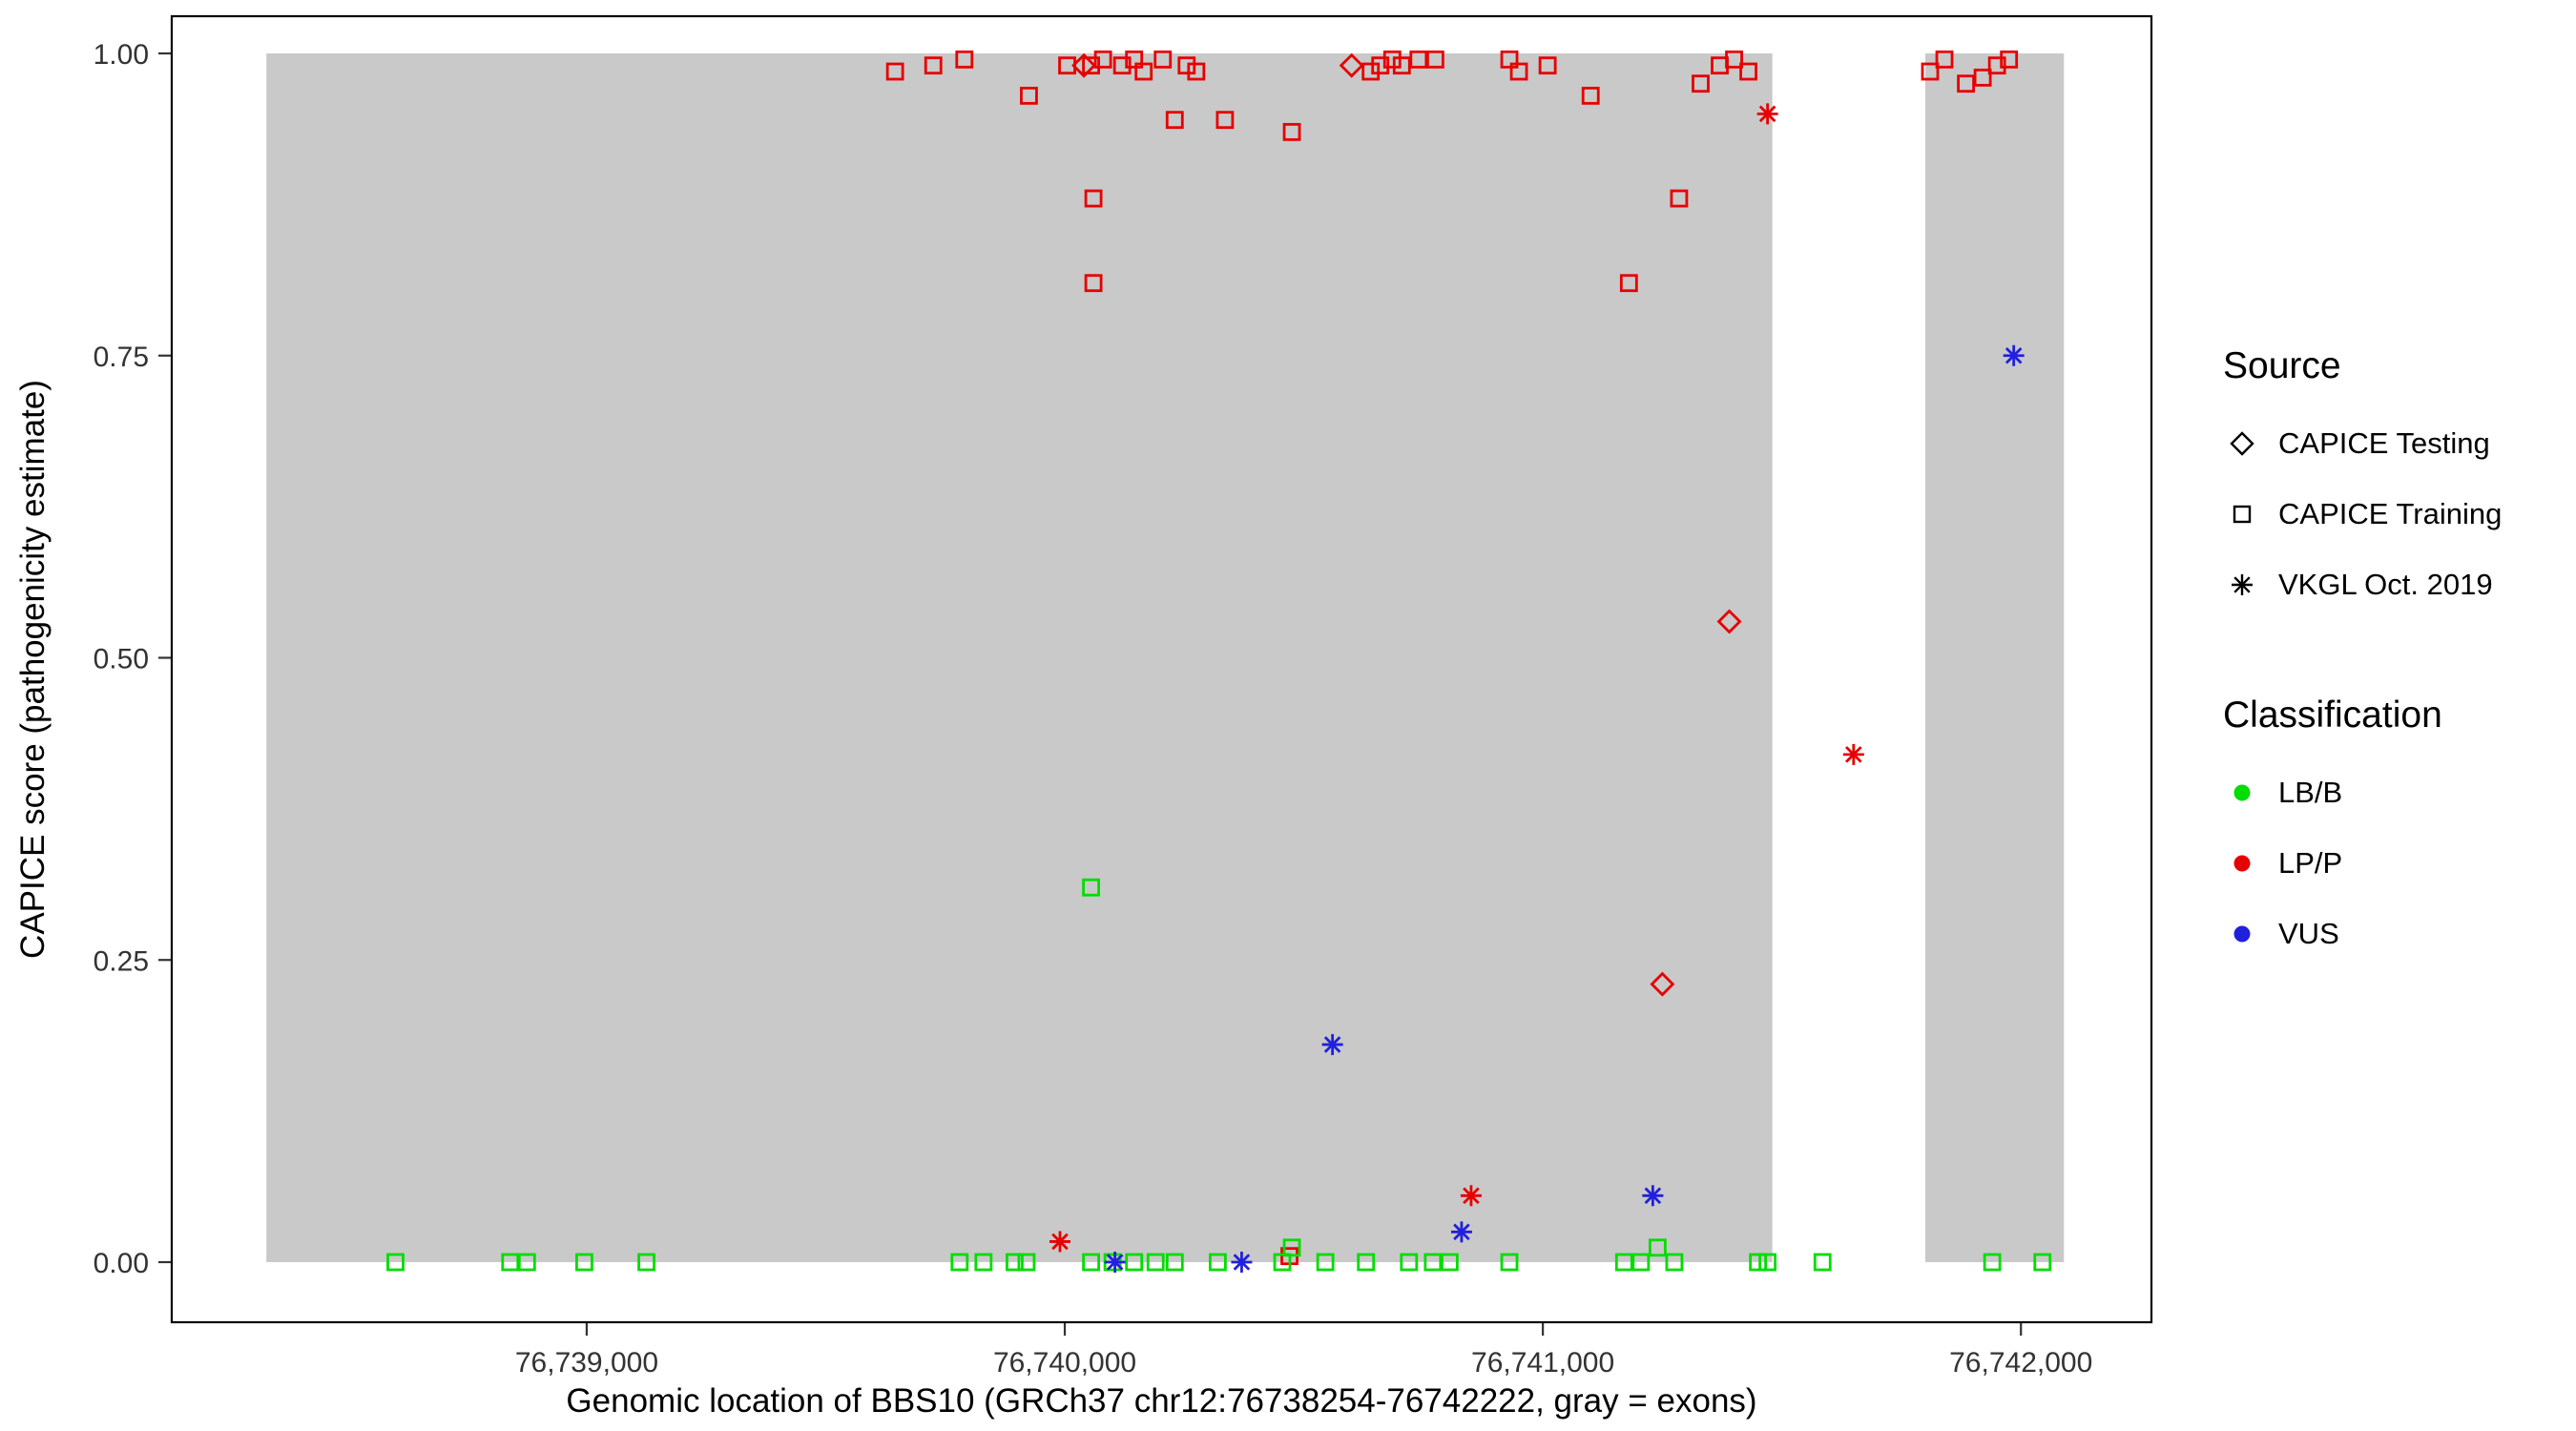 The width and height of the screenshot is (2576, 1431). I want to click on legend-item-capice-testing: CAPICE Testing, so click(2398, 443).